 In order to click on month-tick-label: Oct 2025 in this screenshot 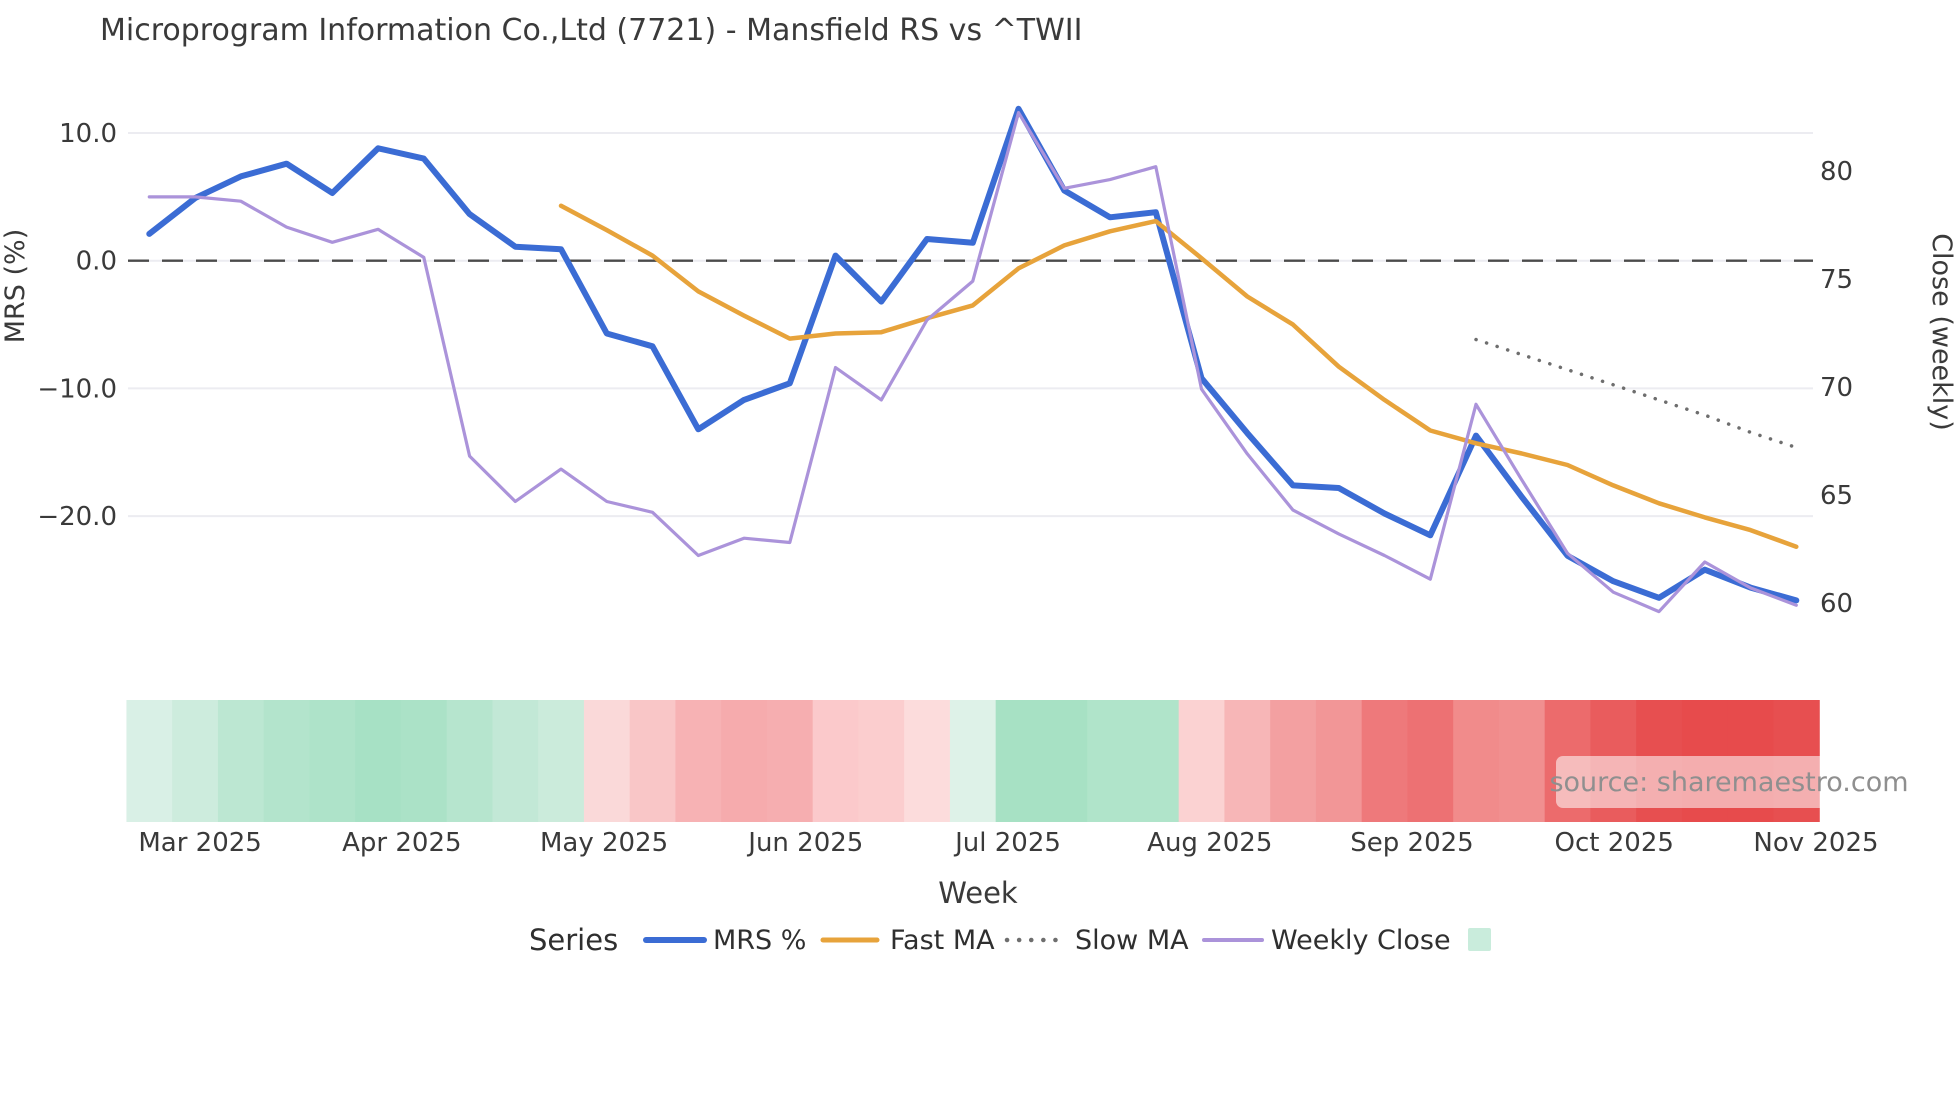, I will do `click(1614, 843)`.